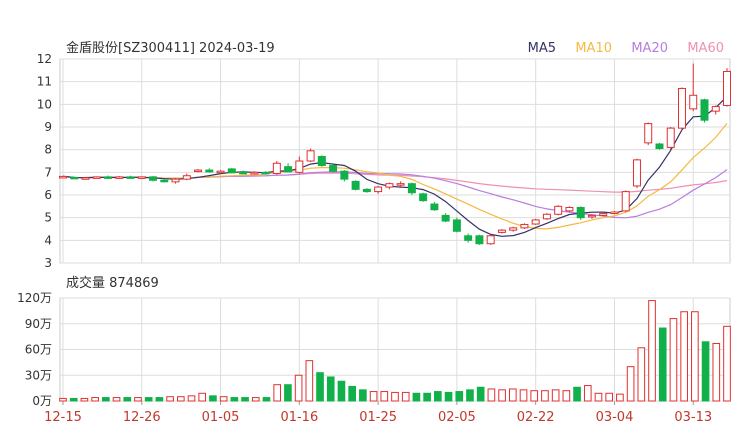  What do you see at coordinates (378, 417) in the screenshot?
I see `x-tick-label: 01-25` at bounding box center [378, 417].